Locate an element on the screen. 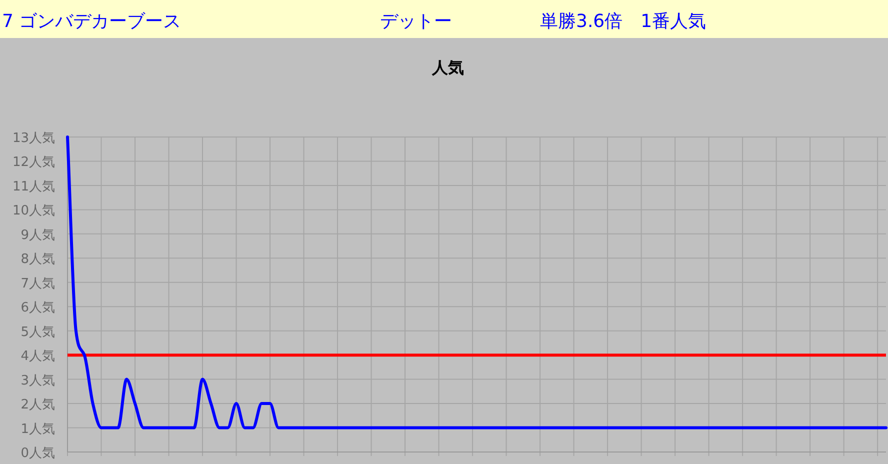 The height and width of the screenshot is (464, 888). y-tick-label: 11人気 is located at coordinates (33, 186).